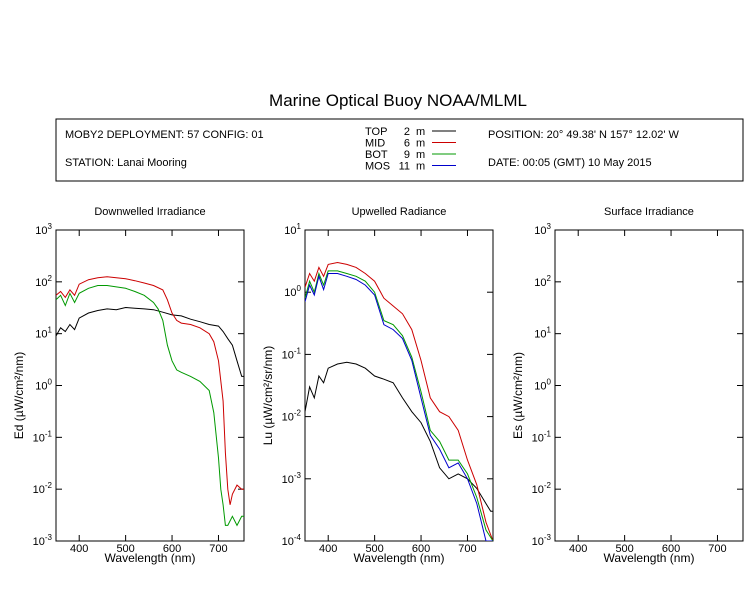 This screenshot has width=750, height=600. Describe the element at coordinates (292, 540) in the screenshot. I see `y-tick-label: 10⁻⁴` at that location.